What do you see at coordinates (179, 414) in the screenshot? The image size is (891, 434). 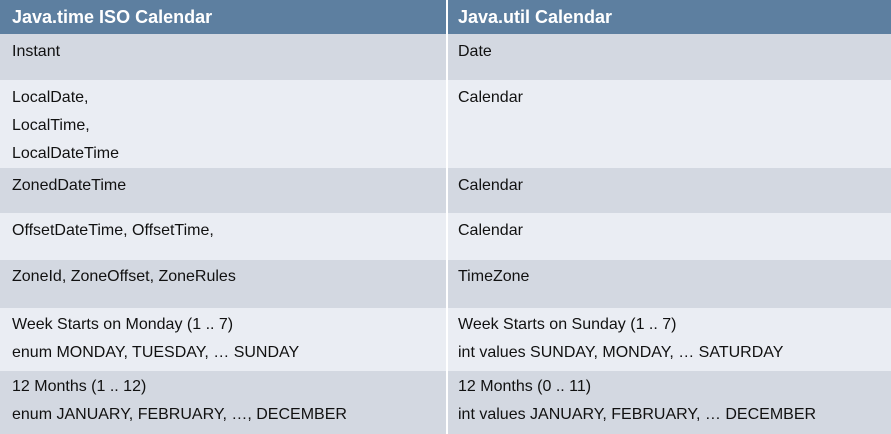 I see `cell-line: enum JANUARY, FEBRUARY, …, DECEMBER` at bounding box center [179, 414].